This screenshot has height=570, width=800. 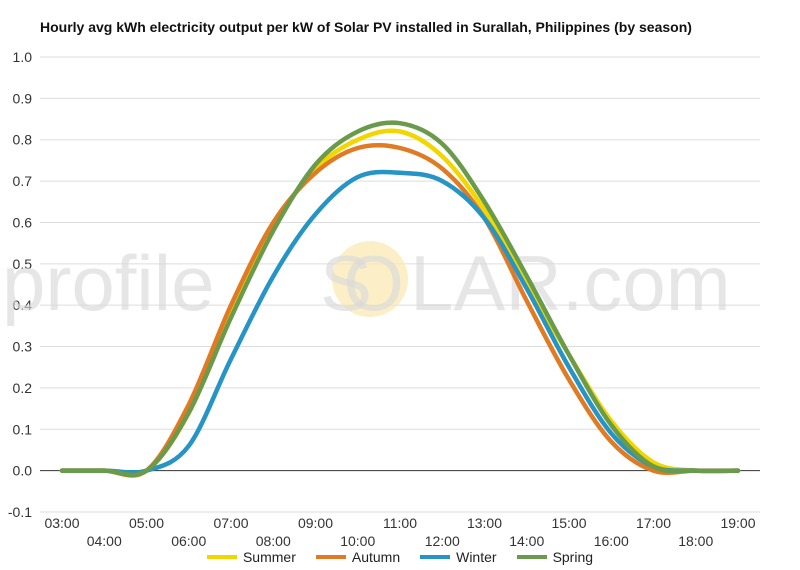 I want to click on x-tick-label: 13:00, so click(x=484, y=523).